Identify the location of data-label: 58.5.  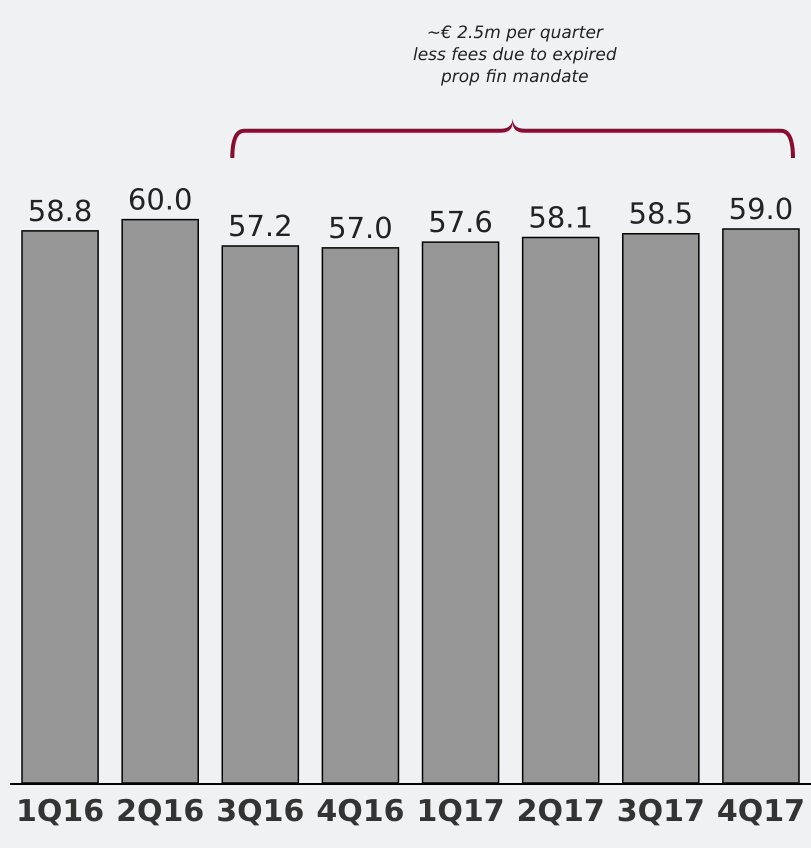
(661, 213).